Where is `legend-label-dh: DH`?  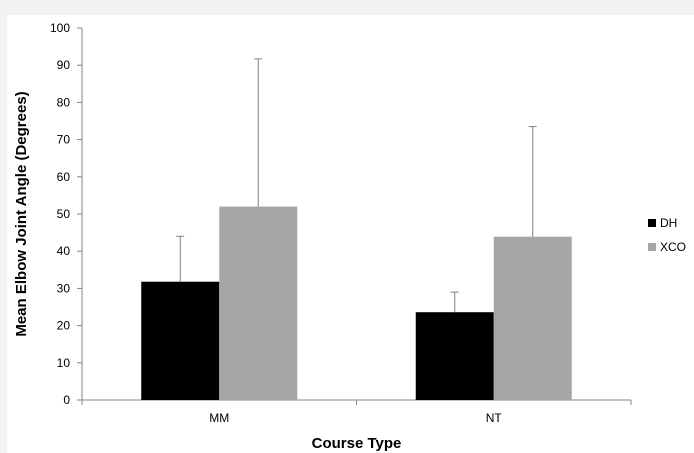
legend-label-dh: DH is located at coordinates (668, 223).